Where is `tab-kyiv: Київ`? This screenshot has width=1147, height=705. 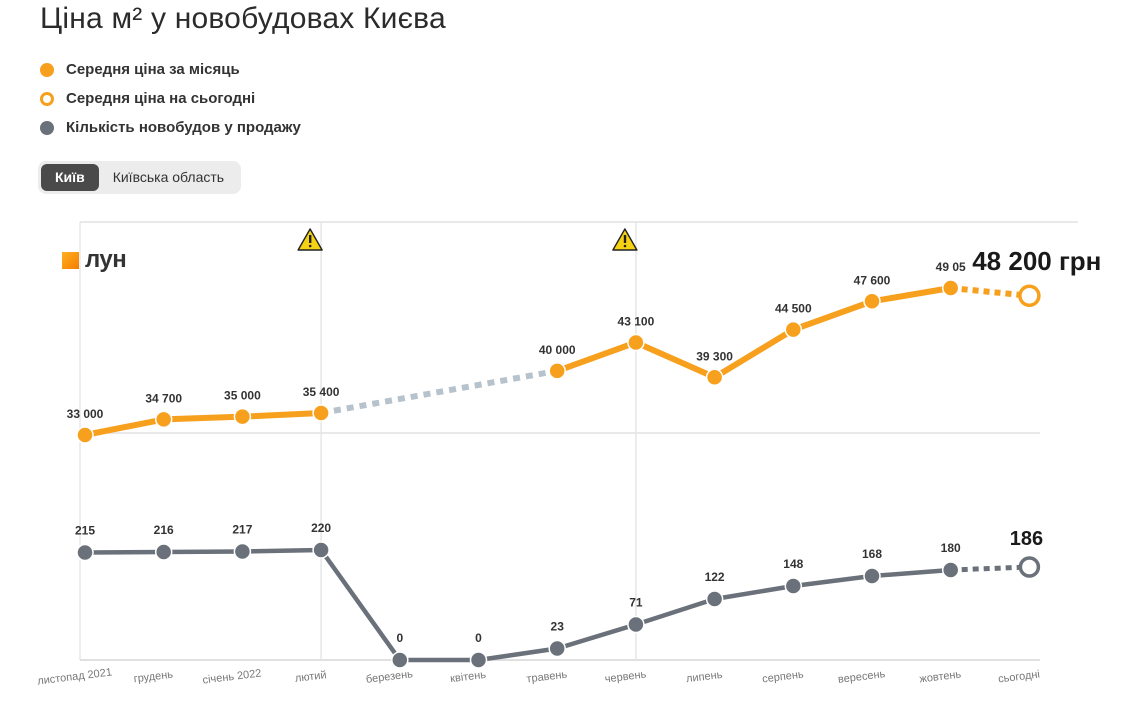
tab-kyiv: Київ is located at coordinates (70, 177).